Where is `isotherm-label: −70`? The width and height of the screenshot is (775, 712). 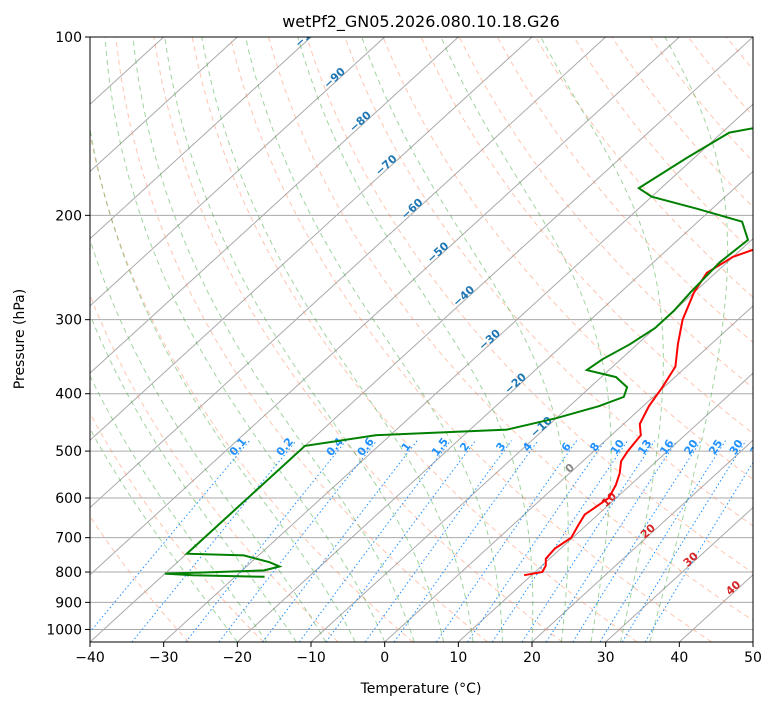
isotherm-label: −70 is located at coordinates (386, 165).